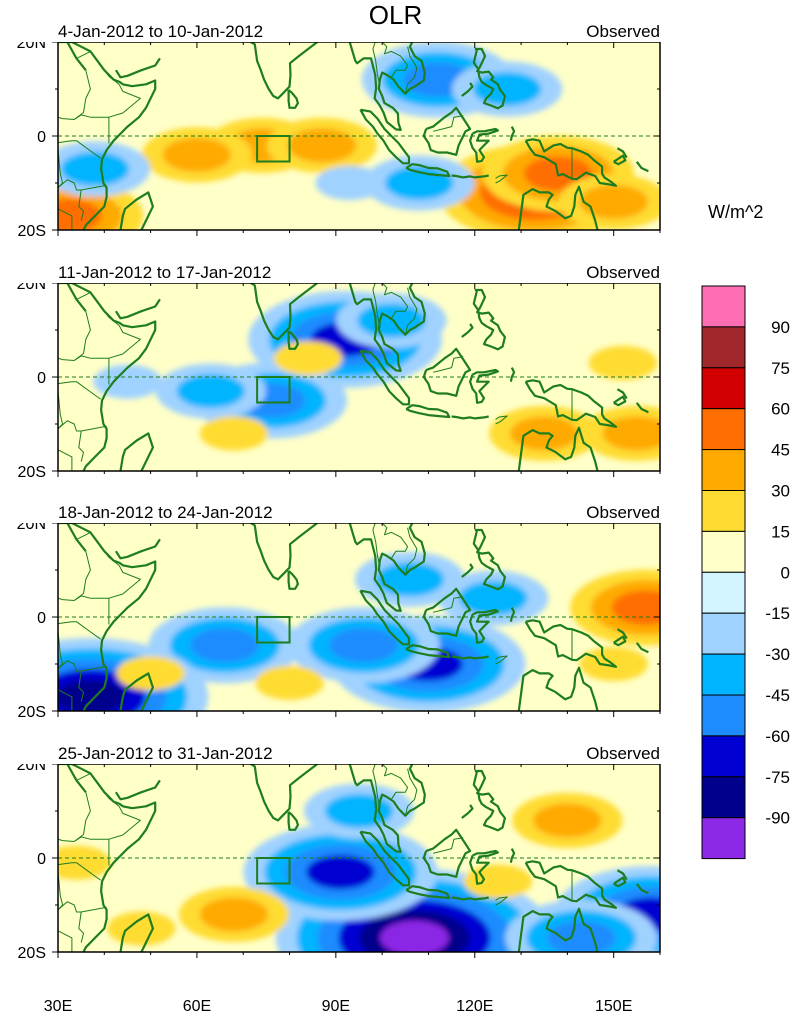  I want to click on axis-ticks, so click(356, 861).